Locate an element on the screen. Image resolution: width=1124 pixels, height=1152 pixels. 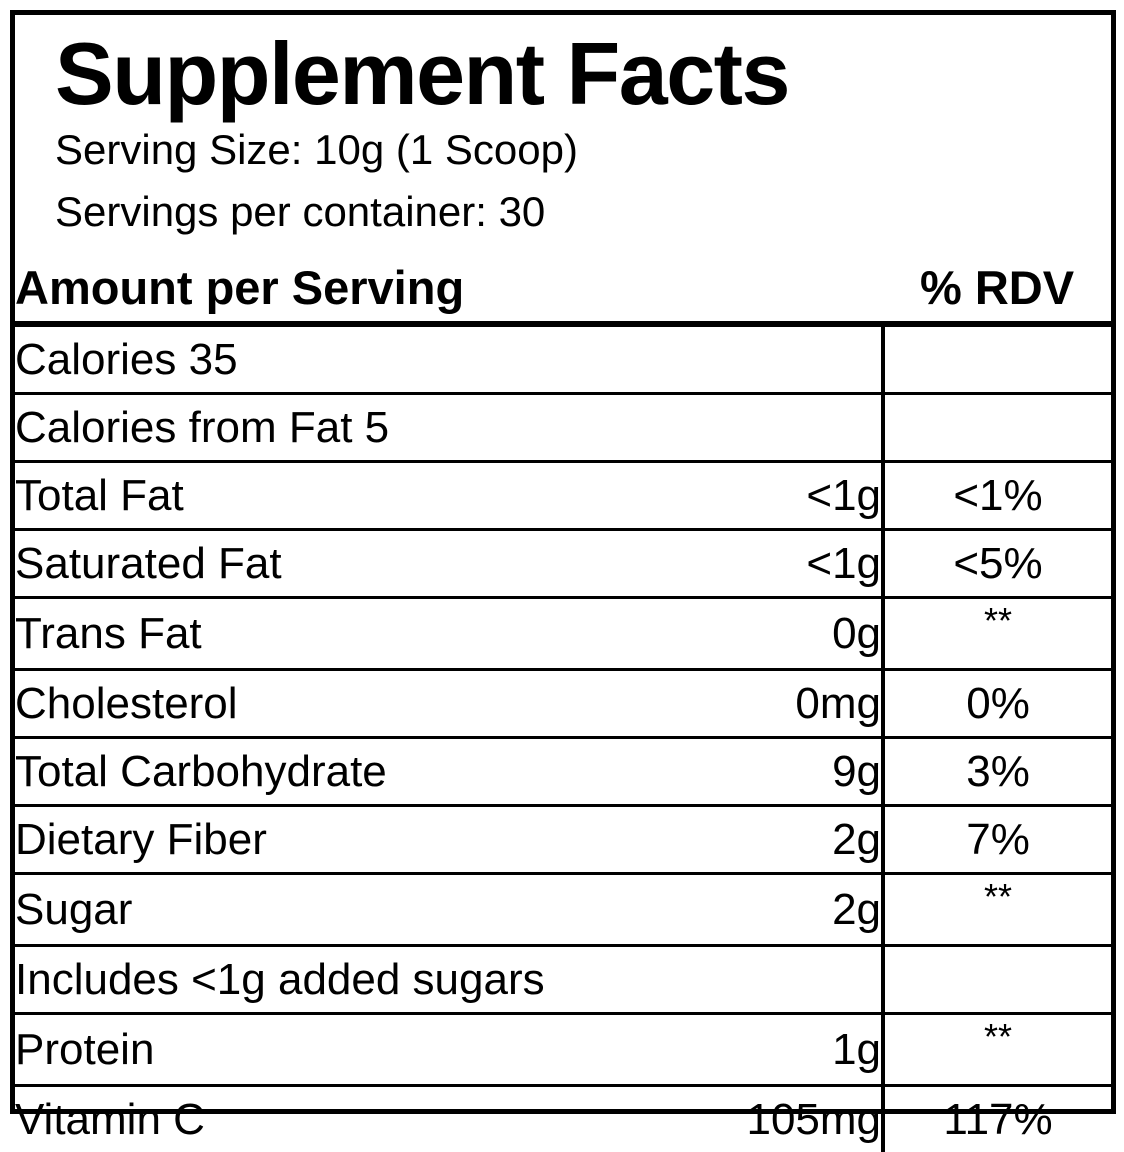
nutrient-percent-rdv: 3% is located at coordinates (996, 772).